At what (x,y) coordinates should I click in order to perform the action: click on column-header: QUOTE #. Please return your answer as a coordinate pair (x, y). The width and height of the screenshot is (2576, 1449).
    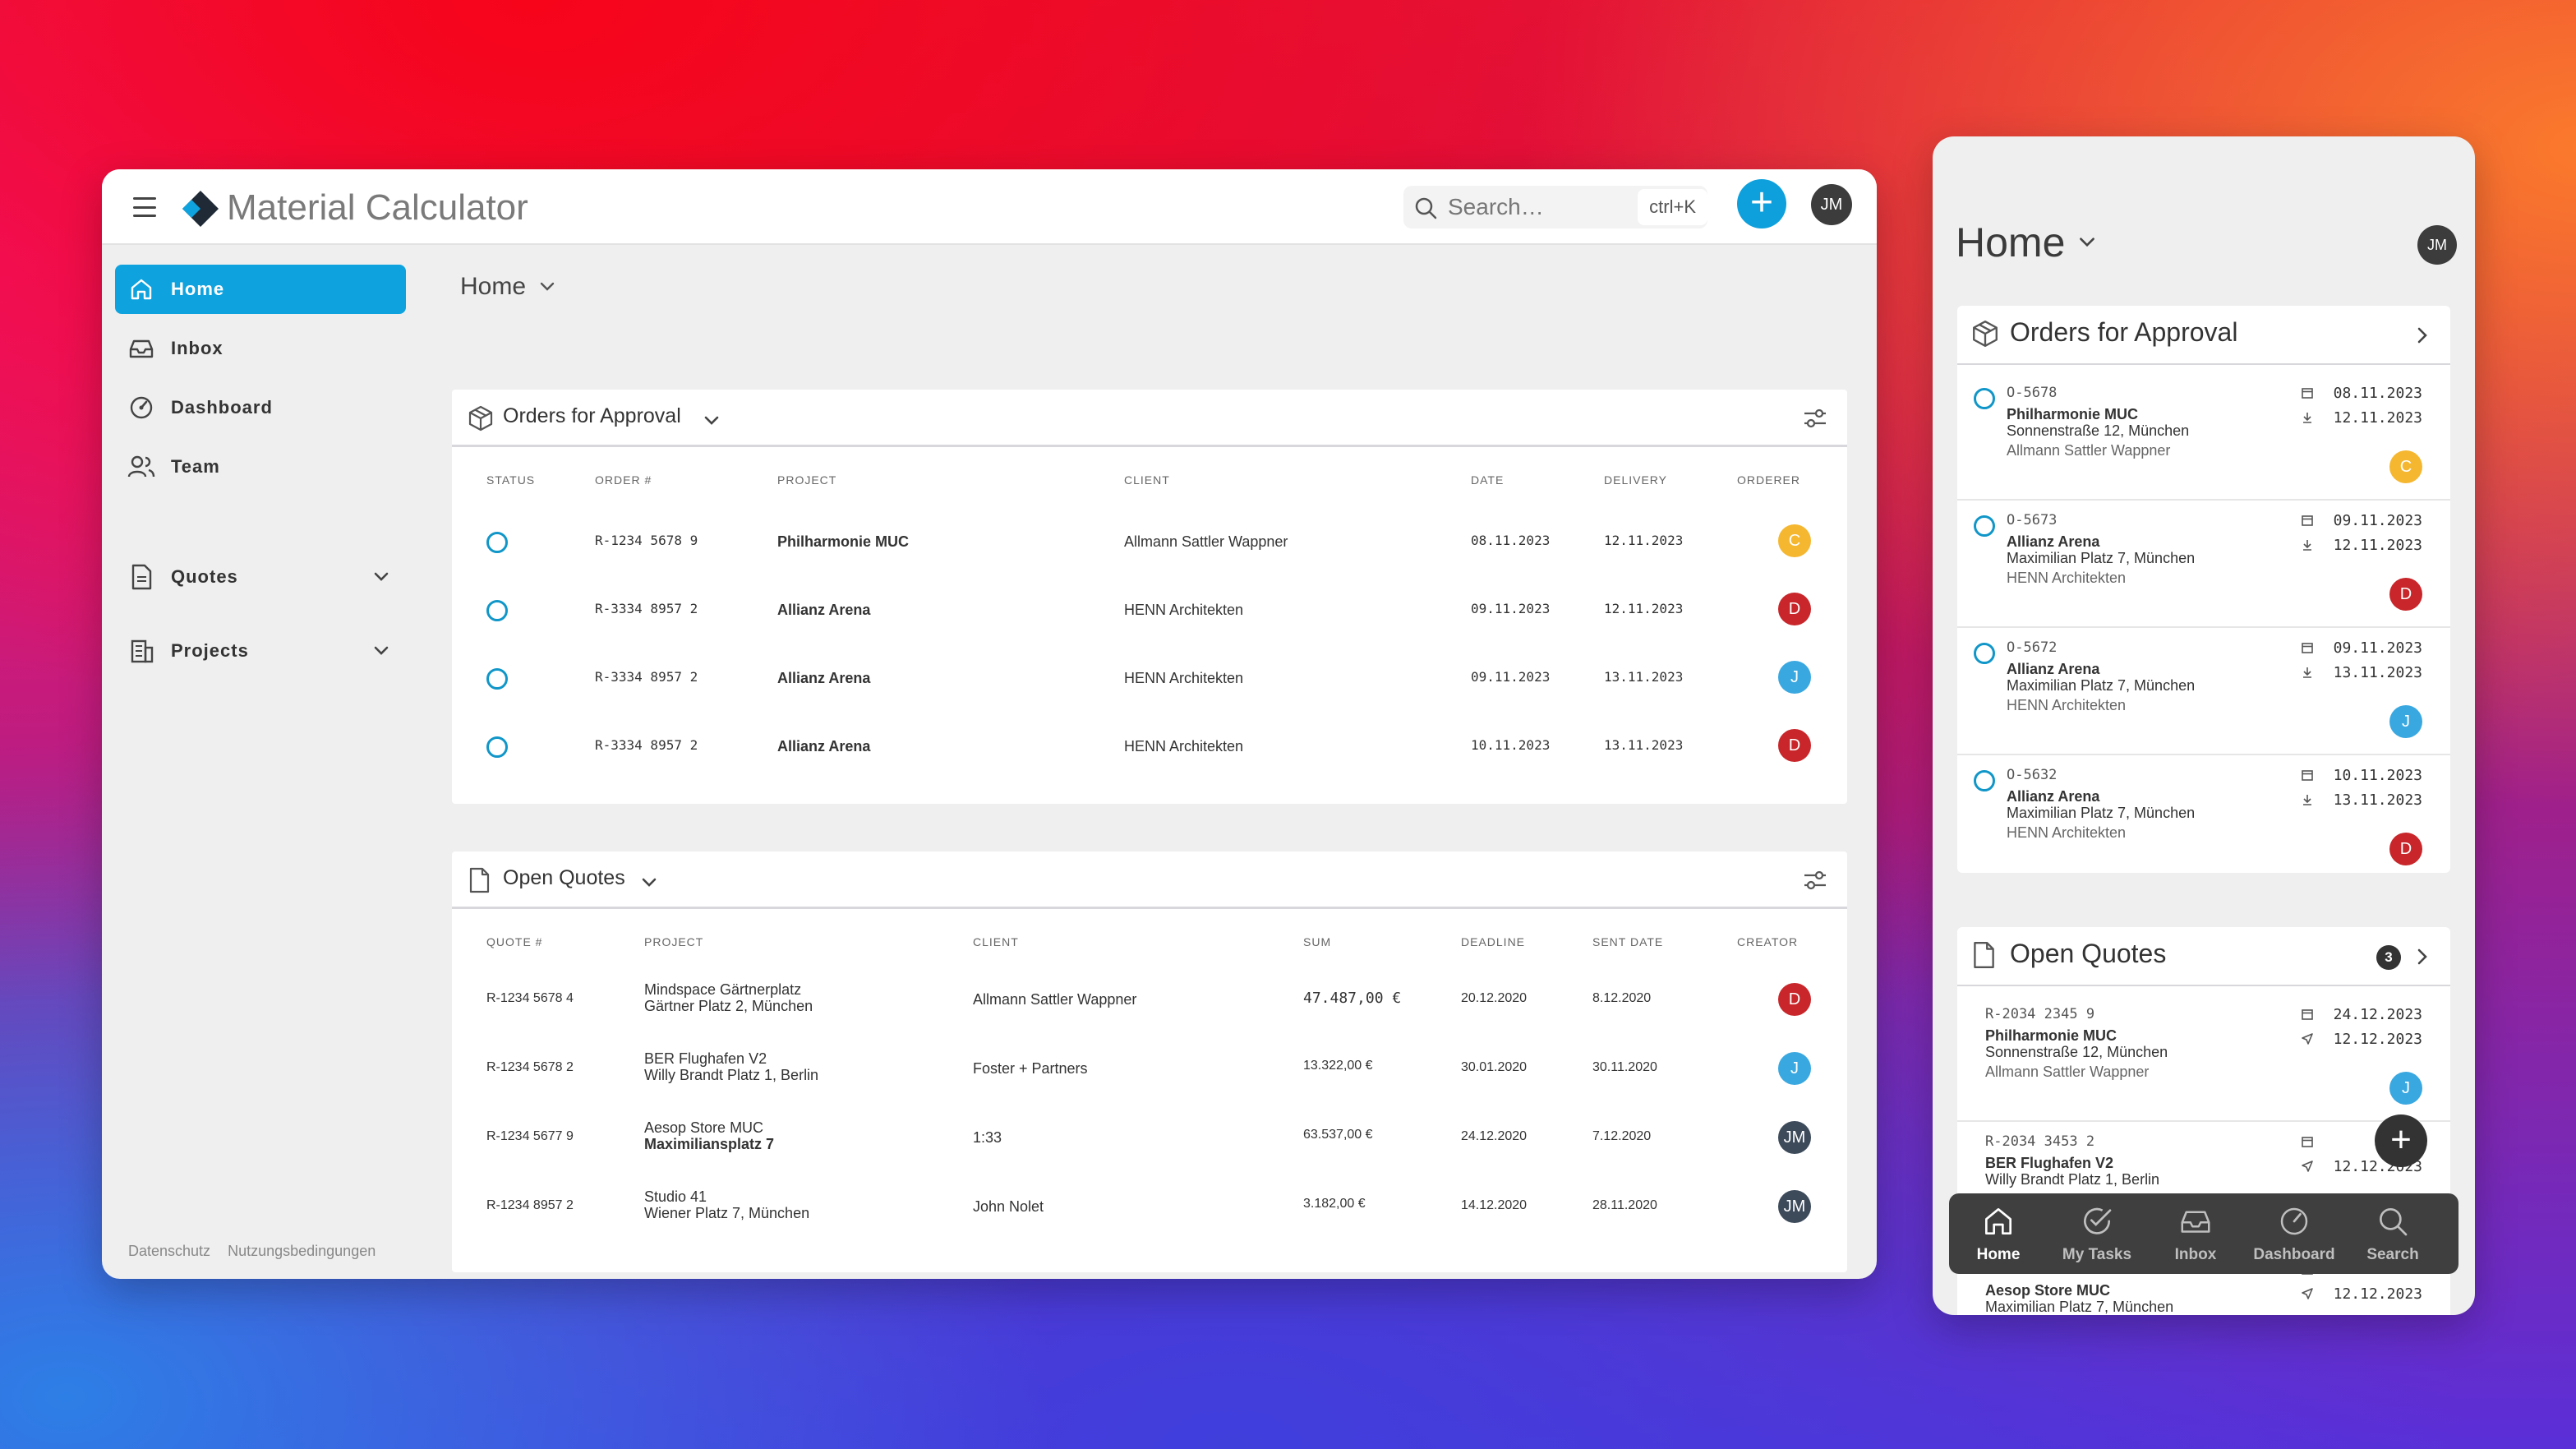
    Looking at the image, I should click on (514, 941).